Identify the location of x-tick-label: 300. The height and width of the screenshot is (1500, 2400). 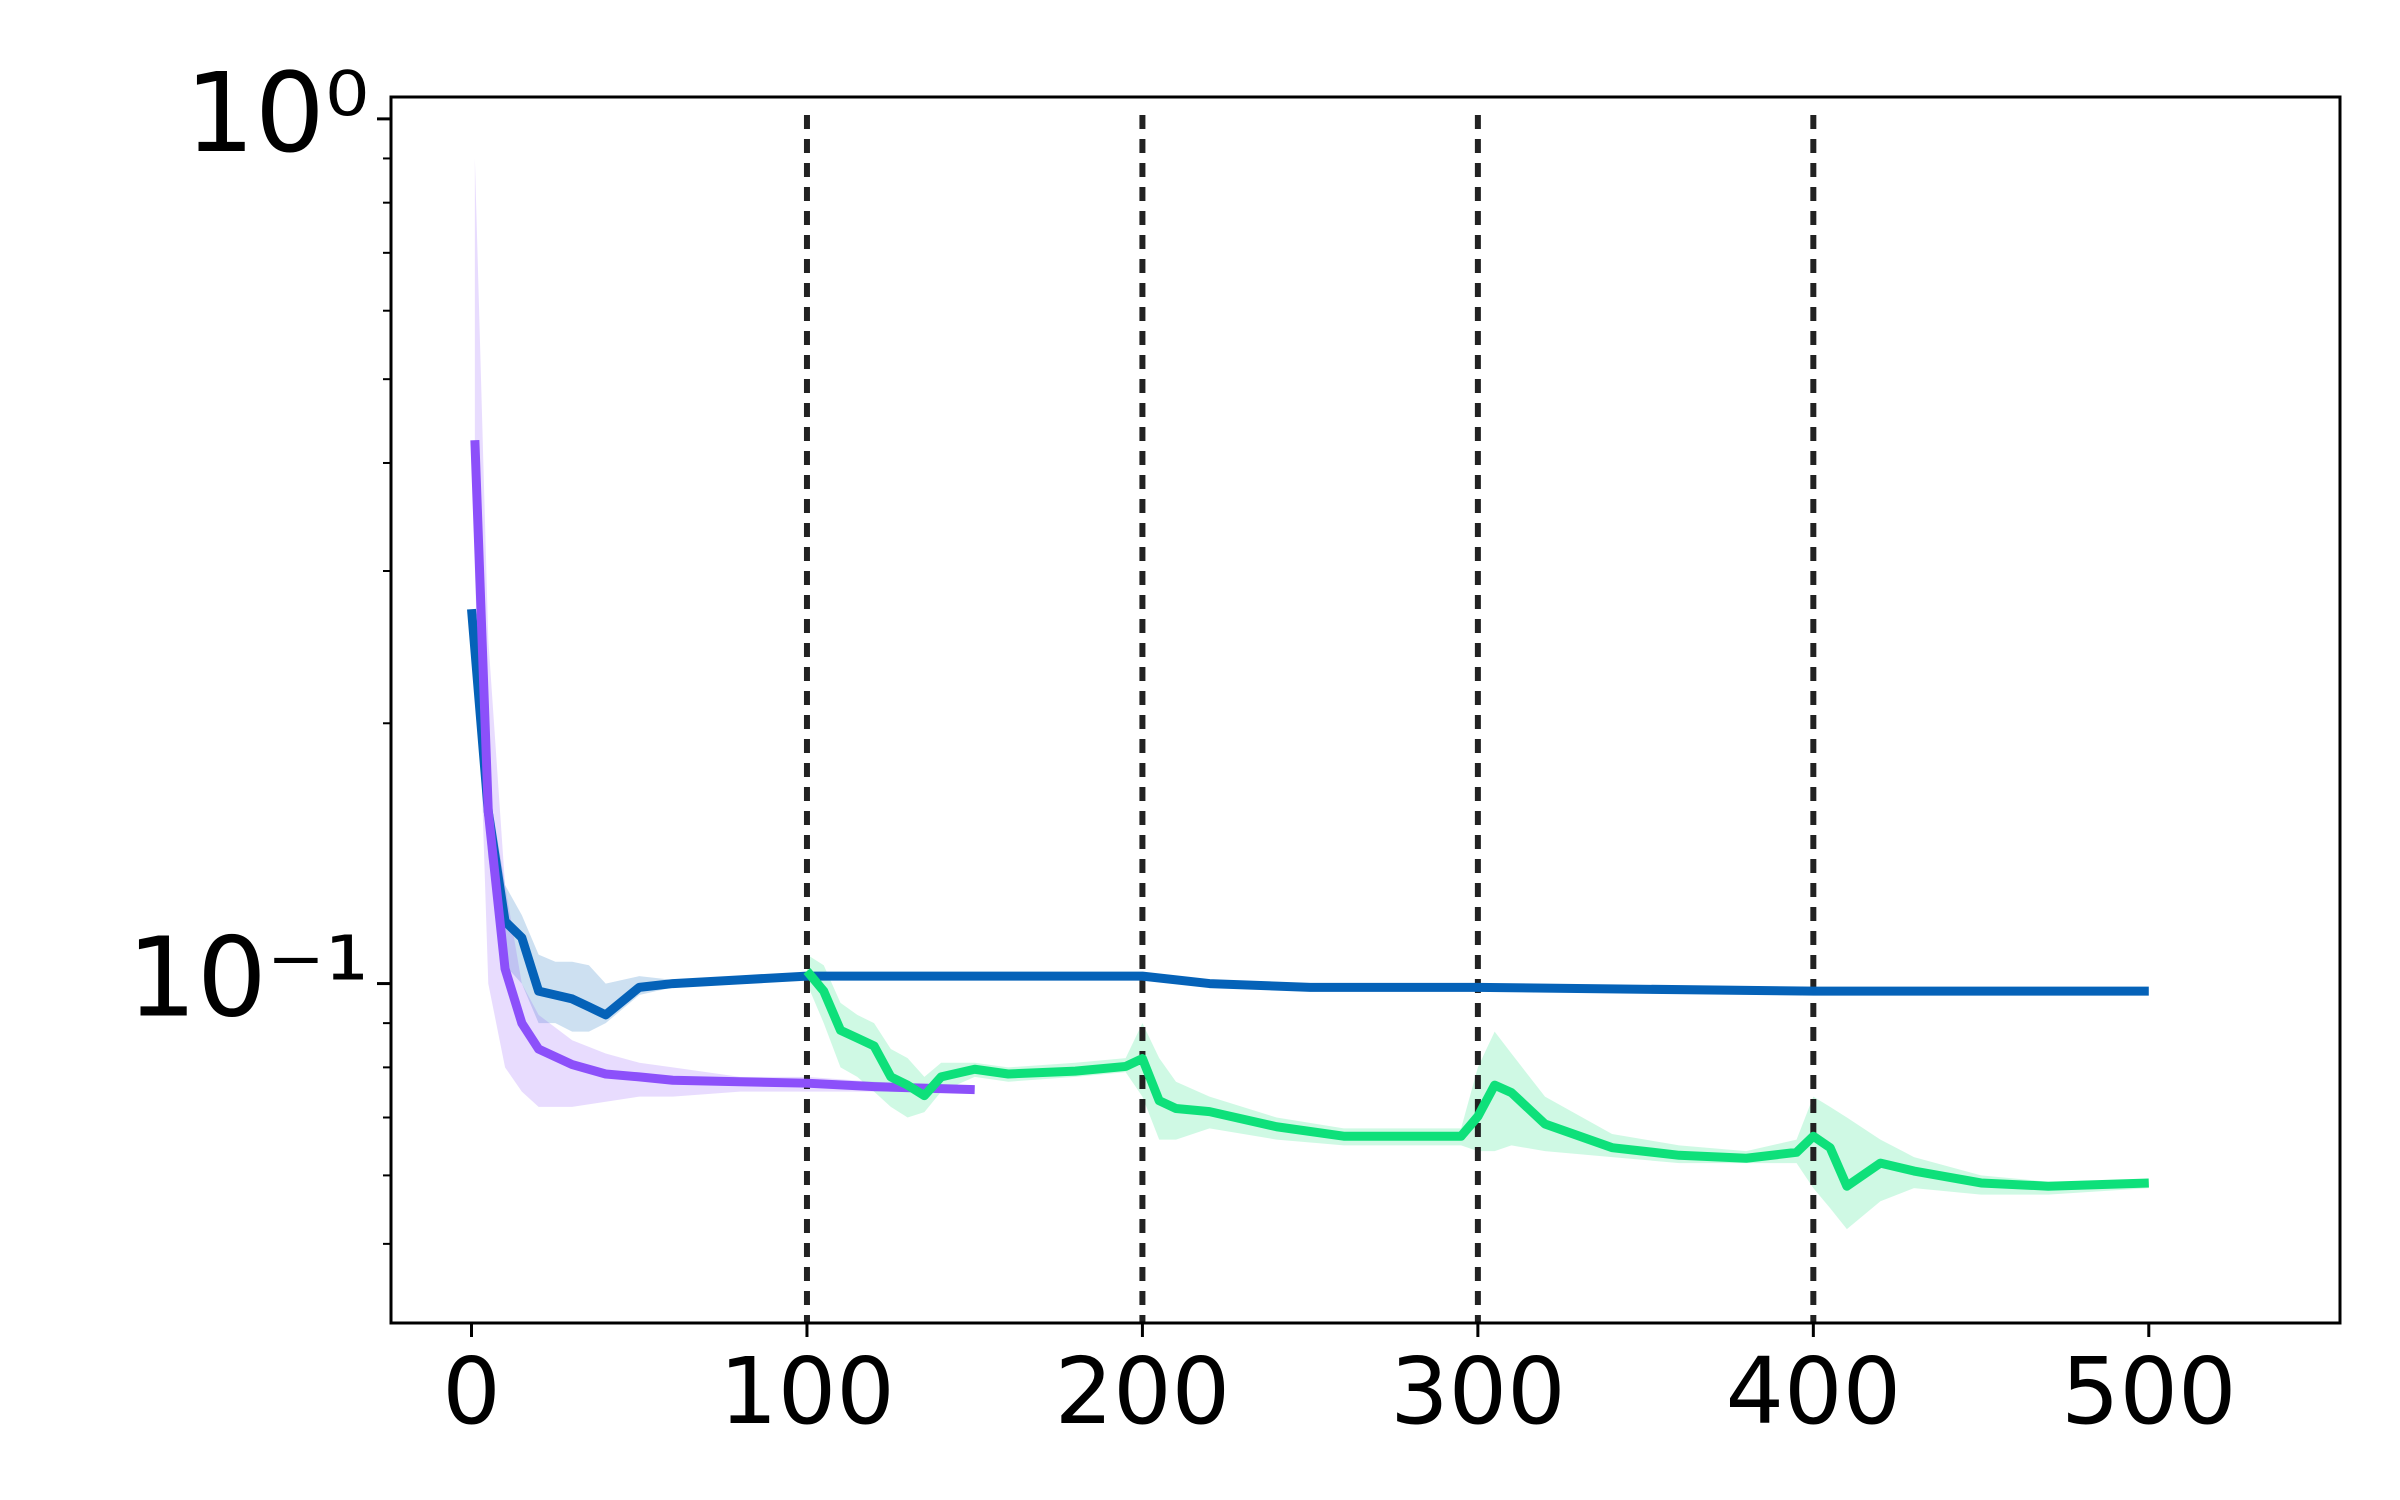
(1478, 1391).